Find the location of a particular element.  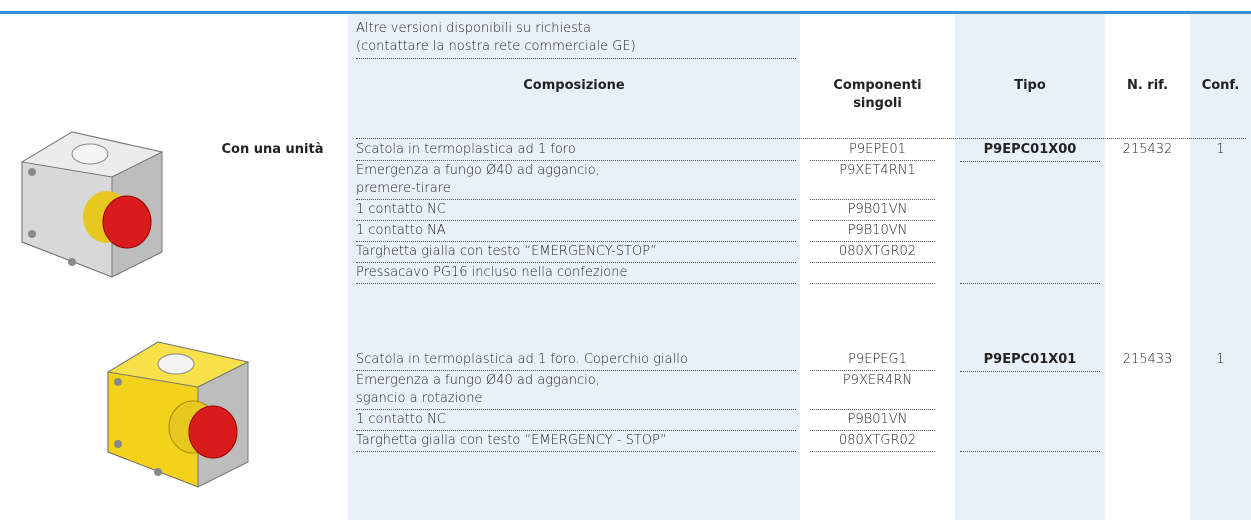

component-code: P9XET4RN1 is located at coordinates (877, 170).